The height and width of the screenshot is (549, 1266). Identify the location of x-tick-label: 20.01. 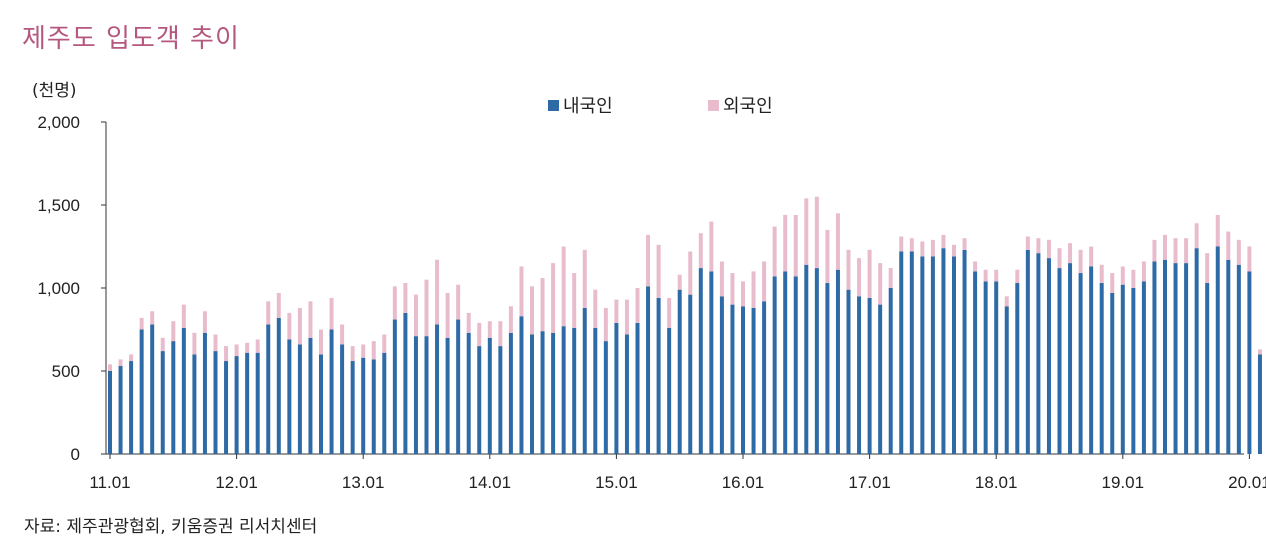
(1247, 482).